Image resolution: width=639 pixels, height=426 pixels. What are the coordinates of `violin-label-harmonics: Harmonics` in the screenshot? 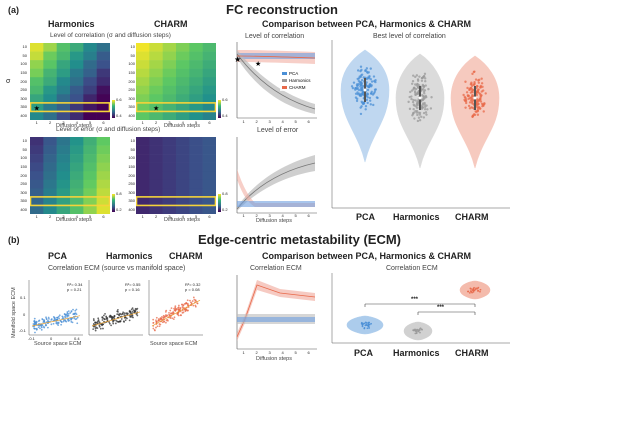 It's located at (416, 217).